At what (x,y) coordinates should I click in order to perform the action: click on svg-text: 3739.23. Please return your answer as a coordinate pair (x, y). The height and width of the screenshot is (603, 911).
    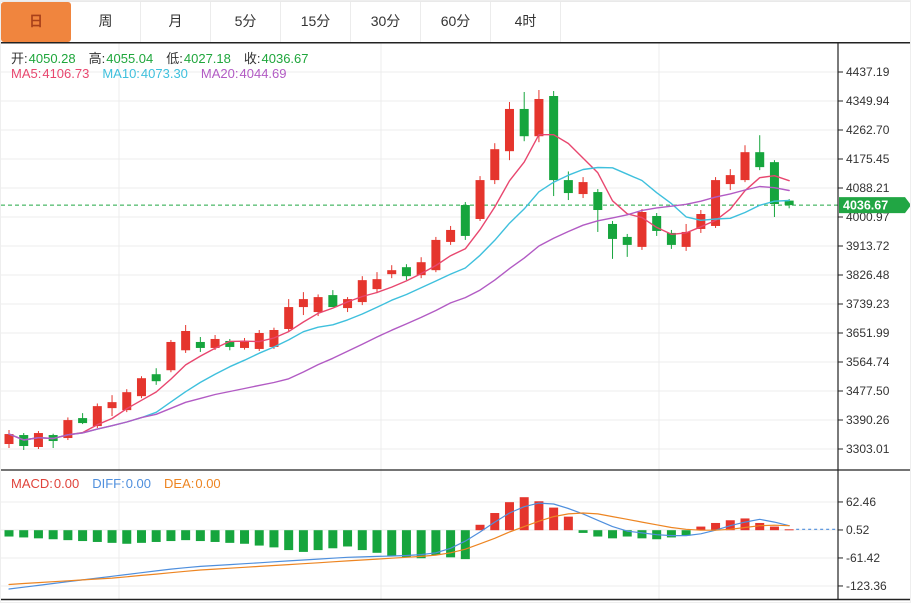
    Looking at the image, I should click on (868, 304).